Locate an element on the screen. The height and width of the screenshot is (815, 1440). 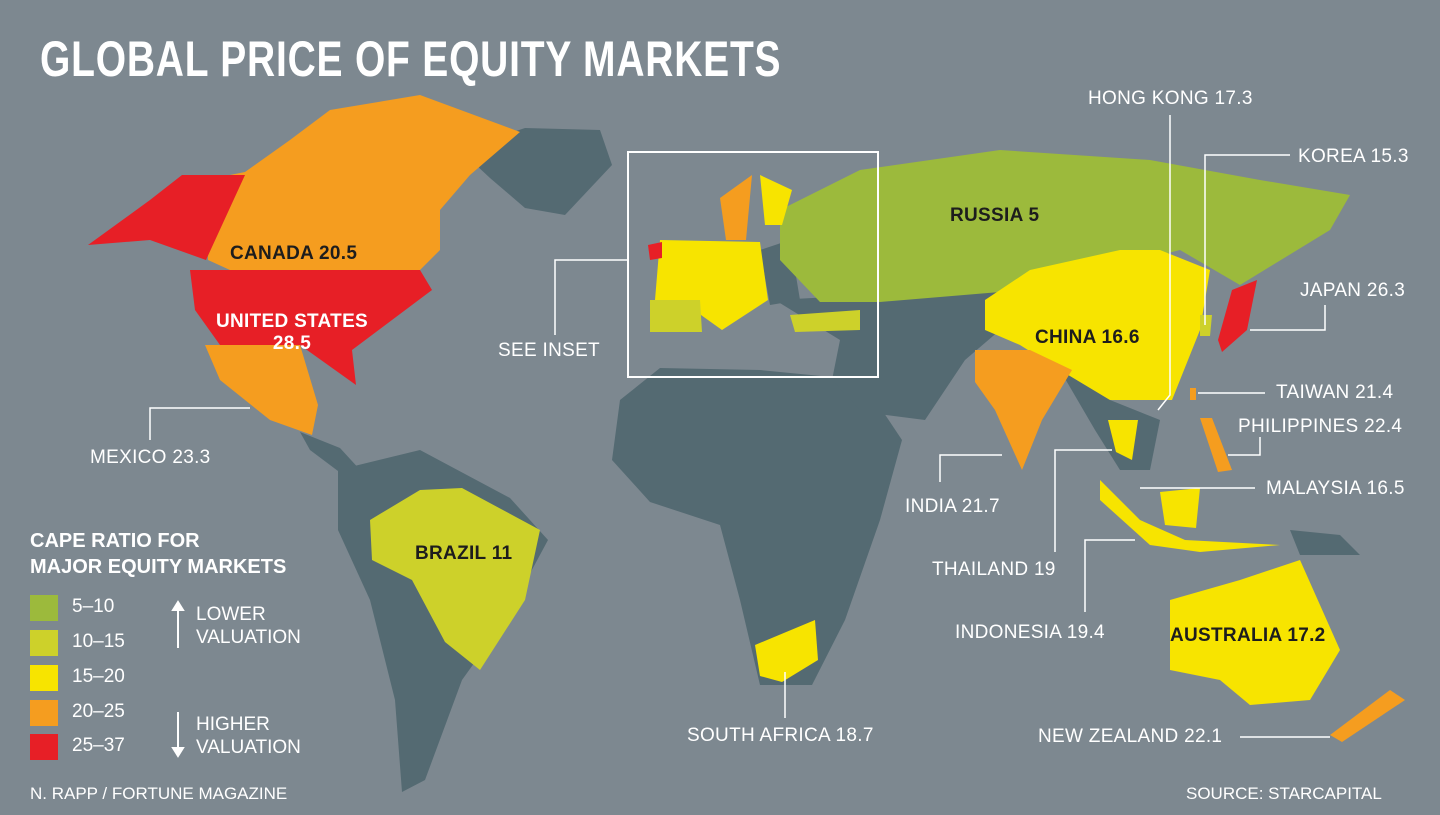
ireland-shape is located at coordinates (655, 251).